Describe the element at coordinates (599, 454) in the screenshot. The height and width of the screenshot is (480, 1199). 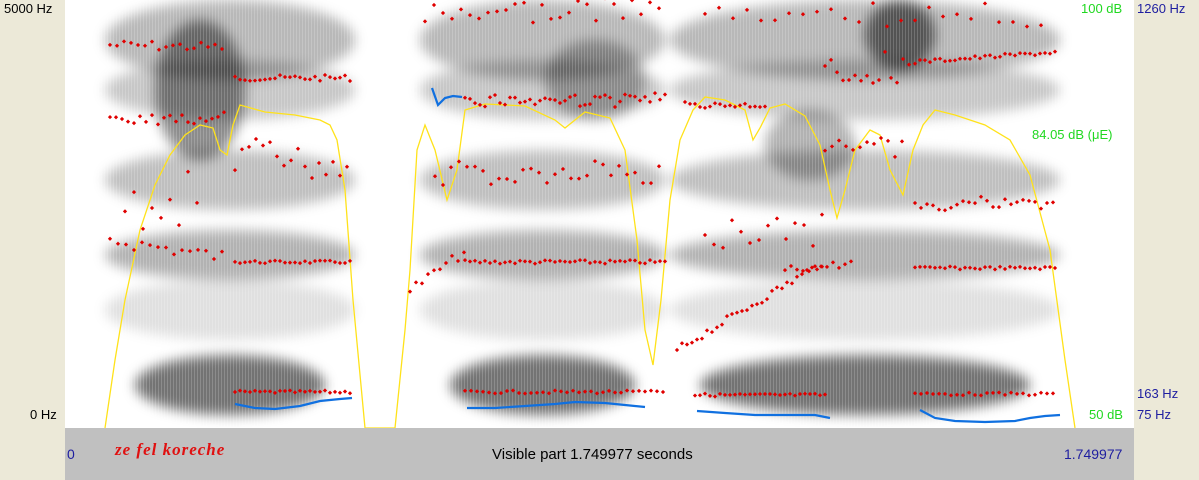
I see `visible-part-bar` at that location.